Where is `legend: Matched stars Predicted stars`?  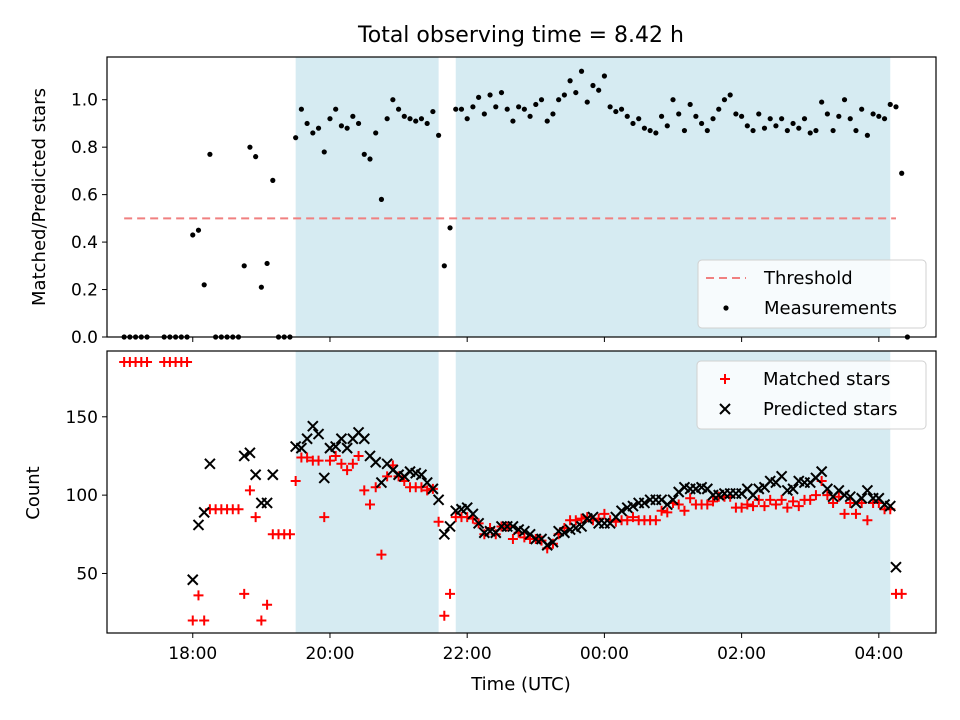 legend: Matched stars Predicted stars is located at coordinates (811, 395).